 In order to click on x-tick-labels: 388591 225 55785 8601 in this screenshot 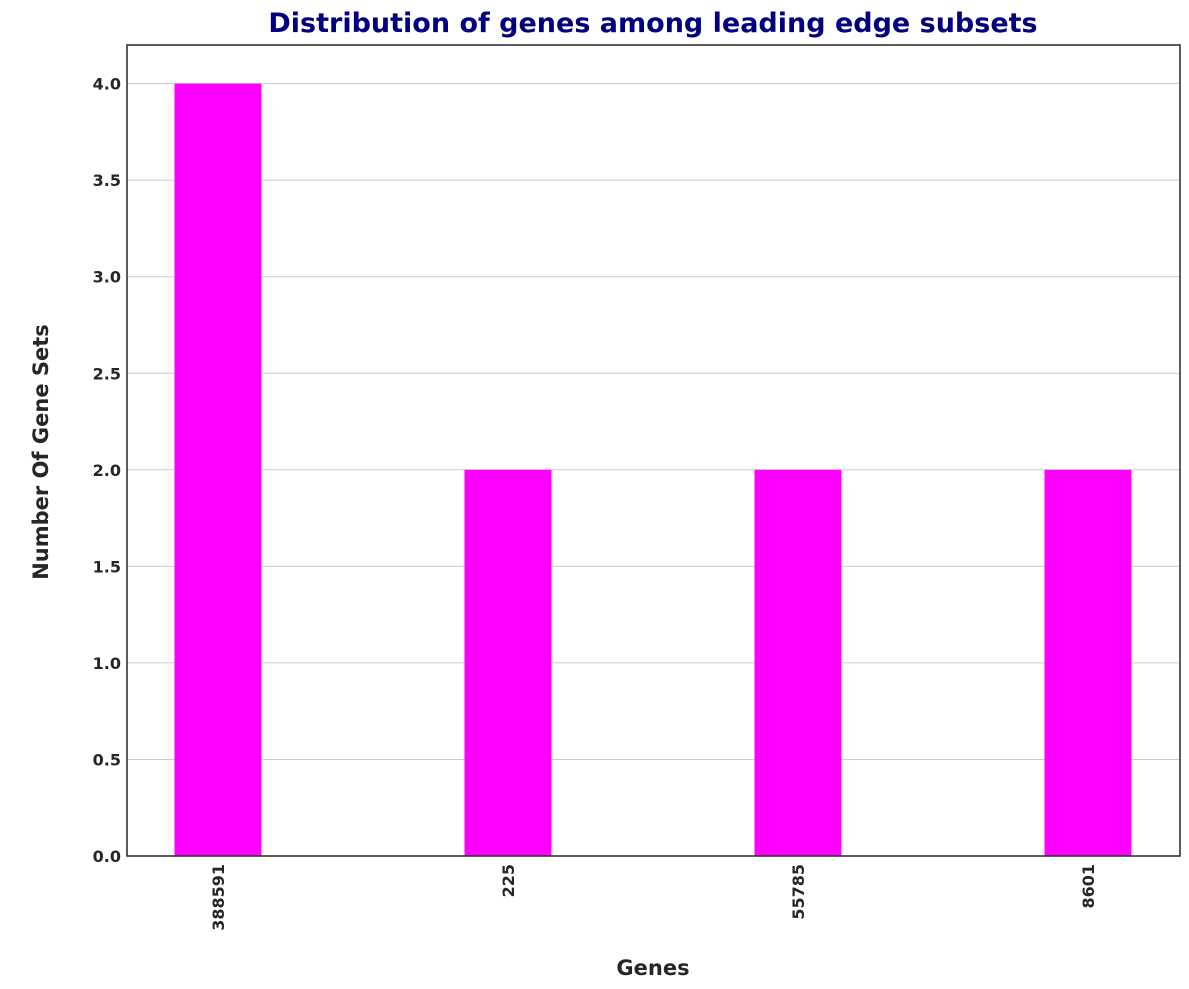, I will do `click(653, 897)`.